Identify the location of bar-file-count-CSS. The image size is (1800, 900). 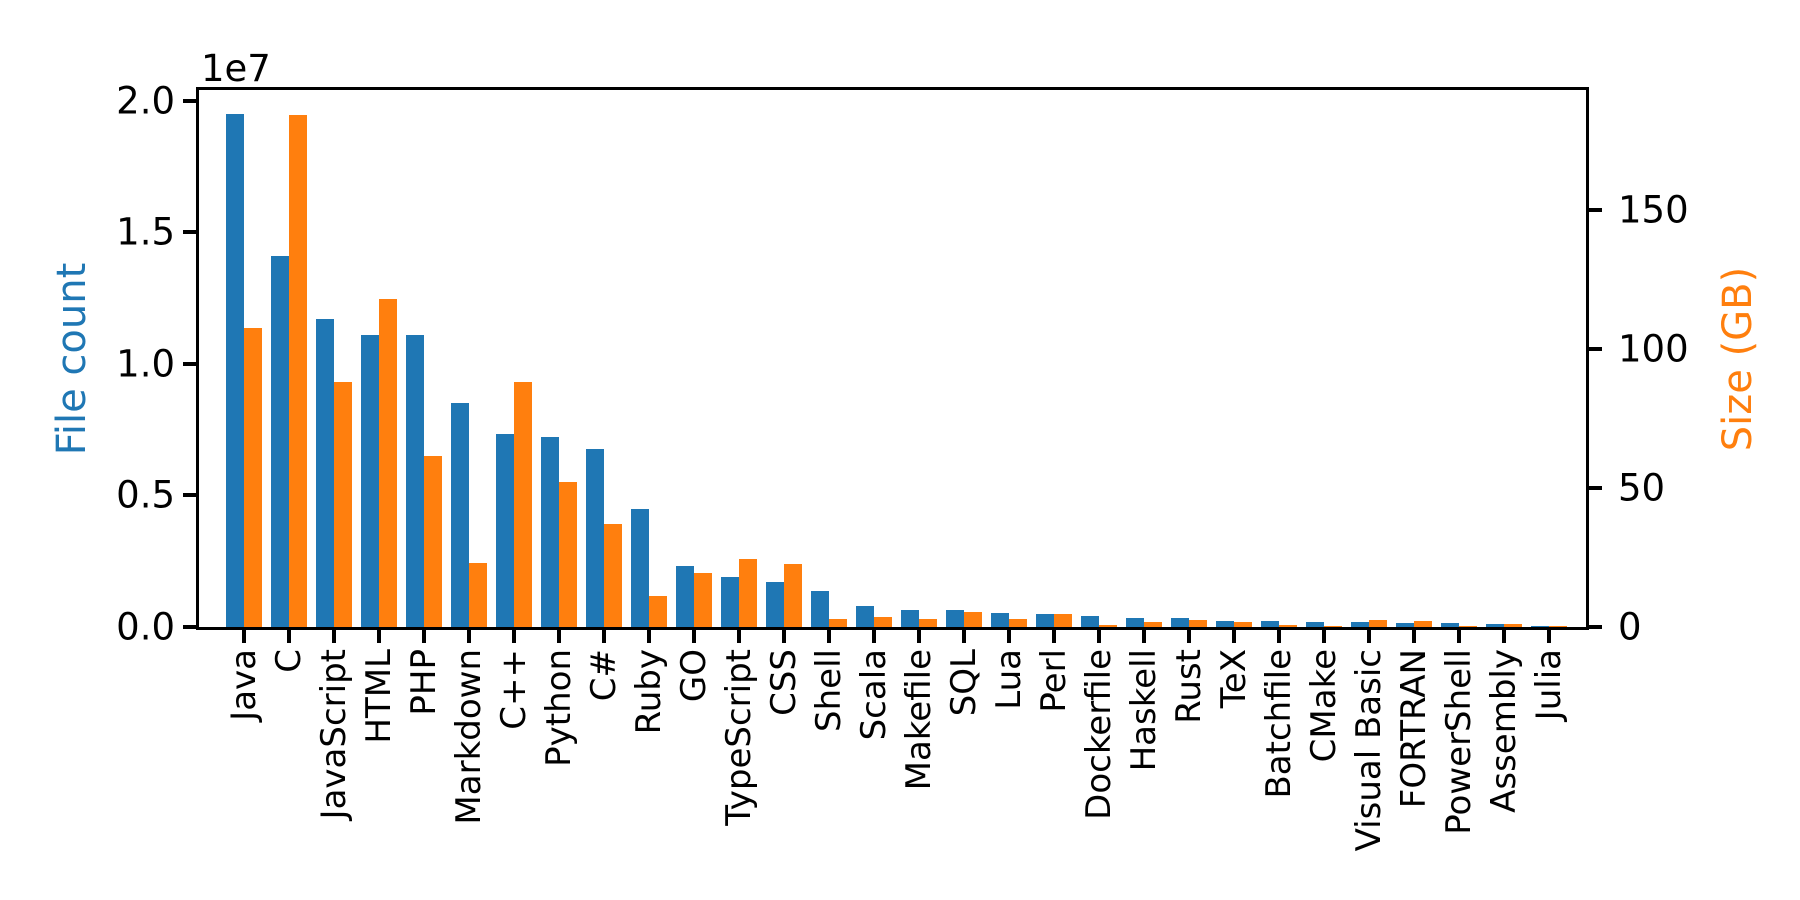
(775, 604).